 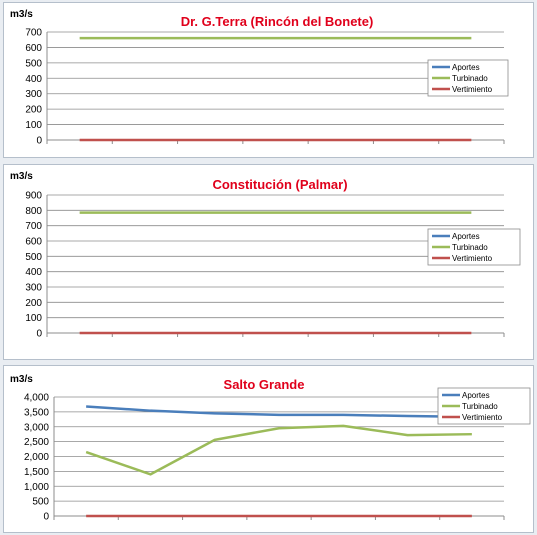 What do you see at coordinates (279, 412) in the screenshot?
I see `series-line-aportes` at bounding box center [279, 412].